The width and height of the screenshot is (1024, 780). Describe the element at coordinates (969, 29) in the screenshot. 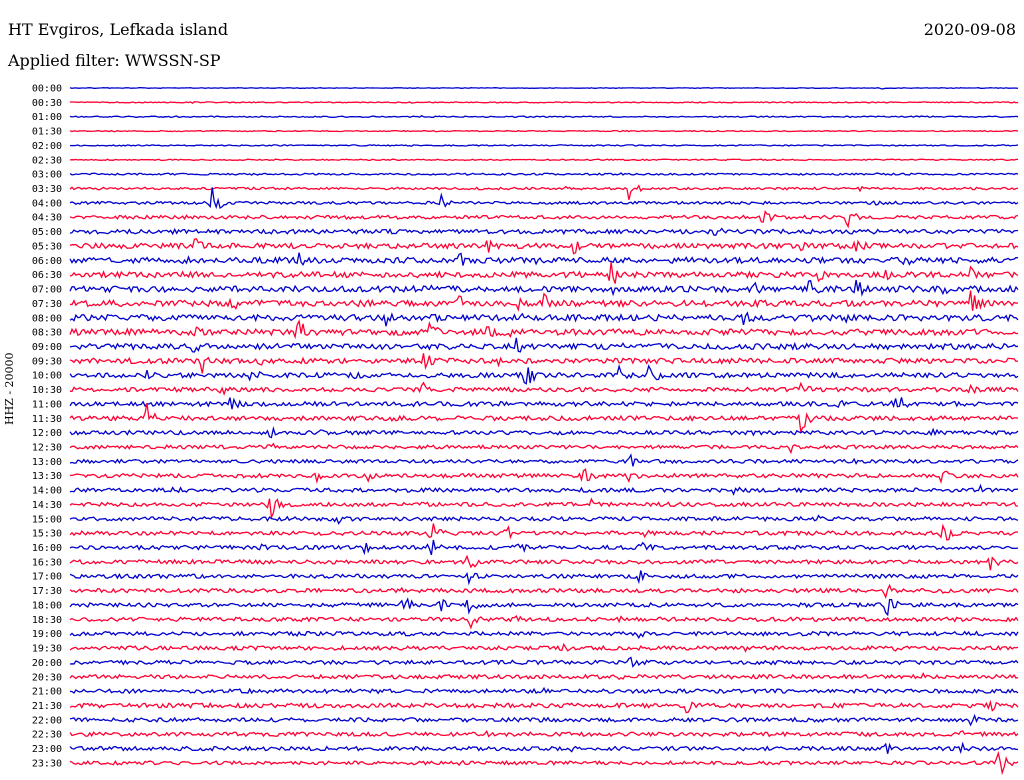

I see `date-label: 2020-09-08` at that location.